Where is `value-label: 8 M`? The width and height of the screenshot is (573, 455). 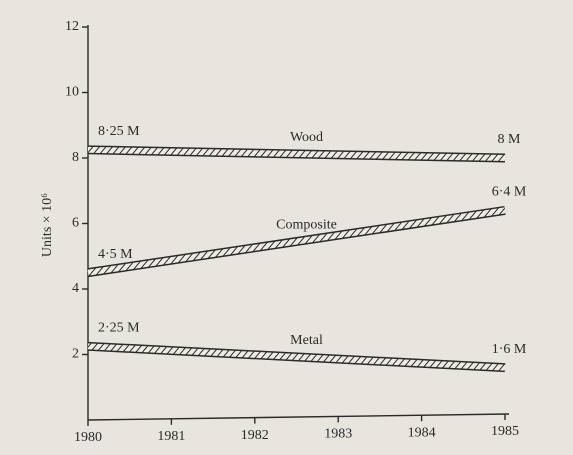
value-label: 8 M is located at coordinates (510, 139).